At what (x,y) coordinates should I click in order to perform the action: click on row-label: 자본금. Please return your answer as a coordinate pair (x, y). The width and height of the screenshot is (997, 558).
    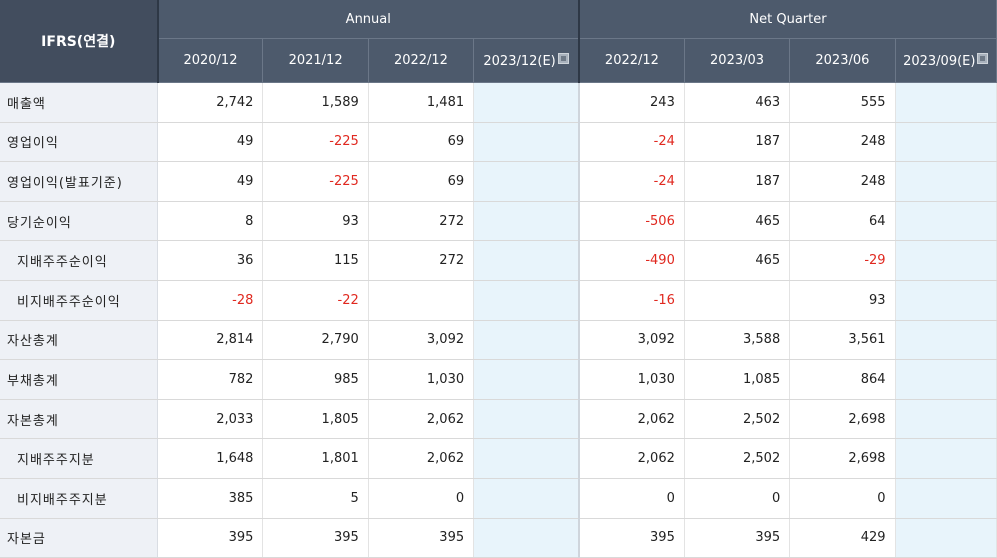
    Looking at the image, I should click on (79, 538).